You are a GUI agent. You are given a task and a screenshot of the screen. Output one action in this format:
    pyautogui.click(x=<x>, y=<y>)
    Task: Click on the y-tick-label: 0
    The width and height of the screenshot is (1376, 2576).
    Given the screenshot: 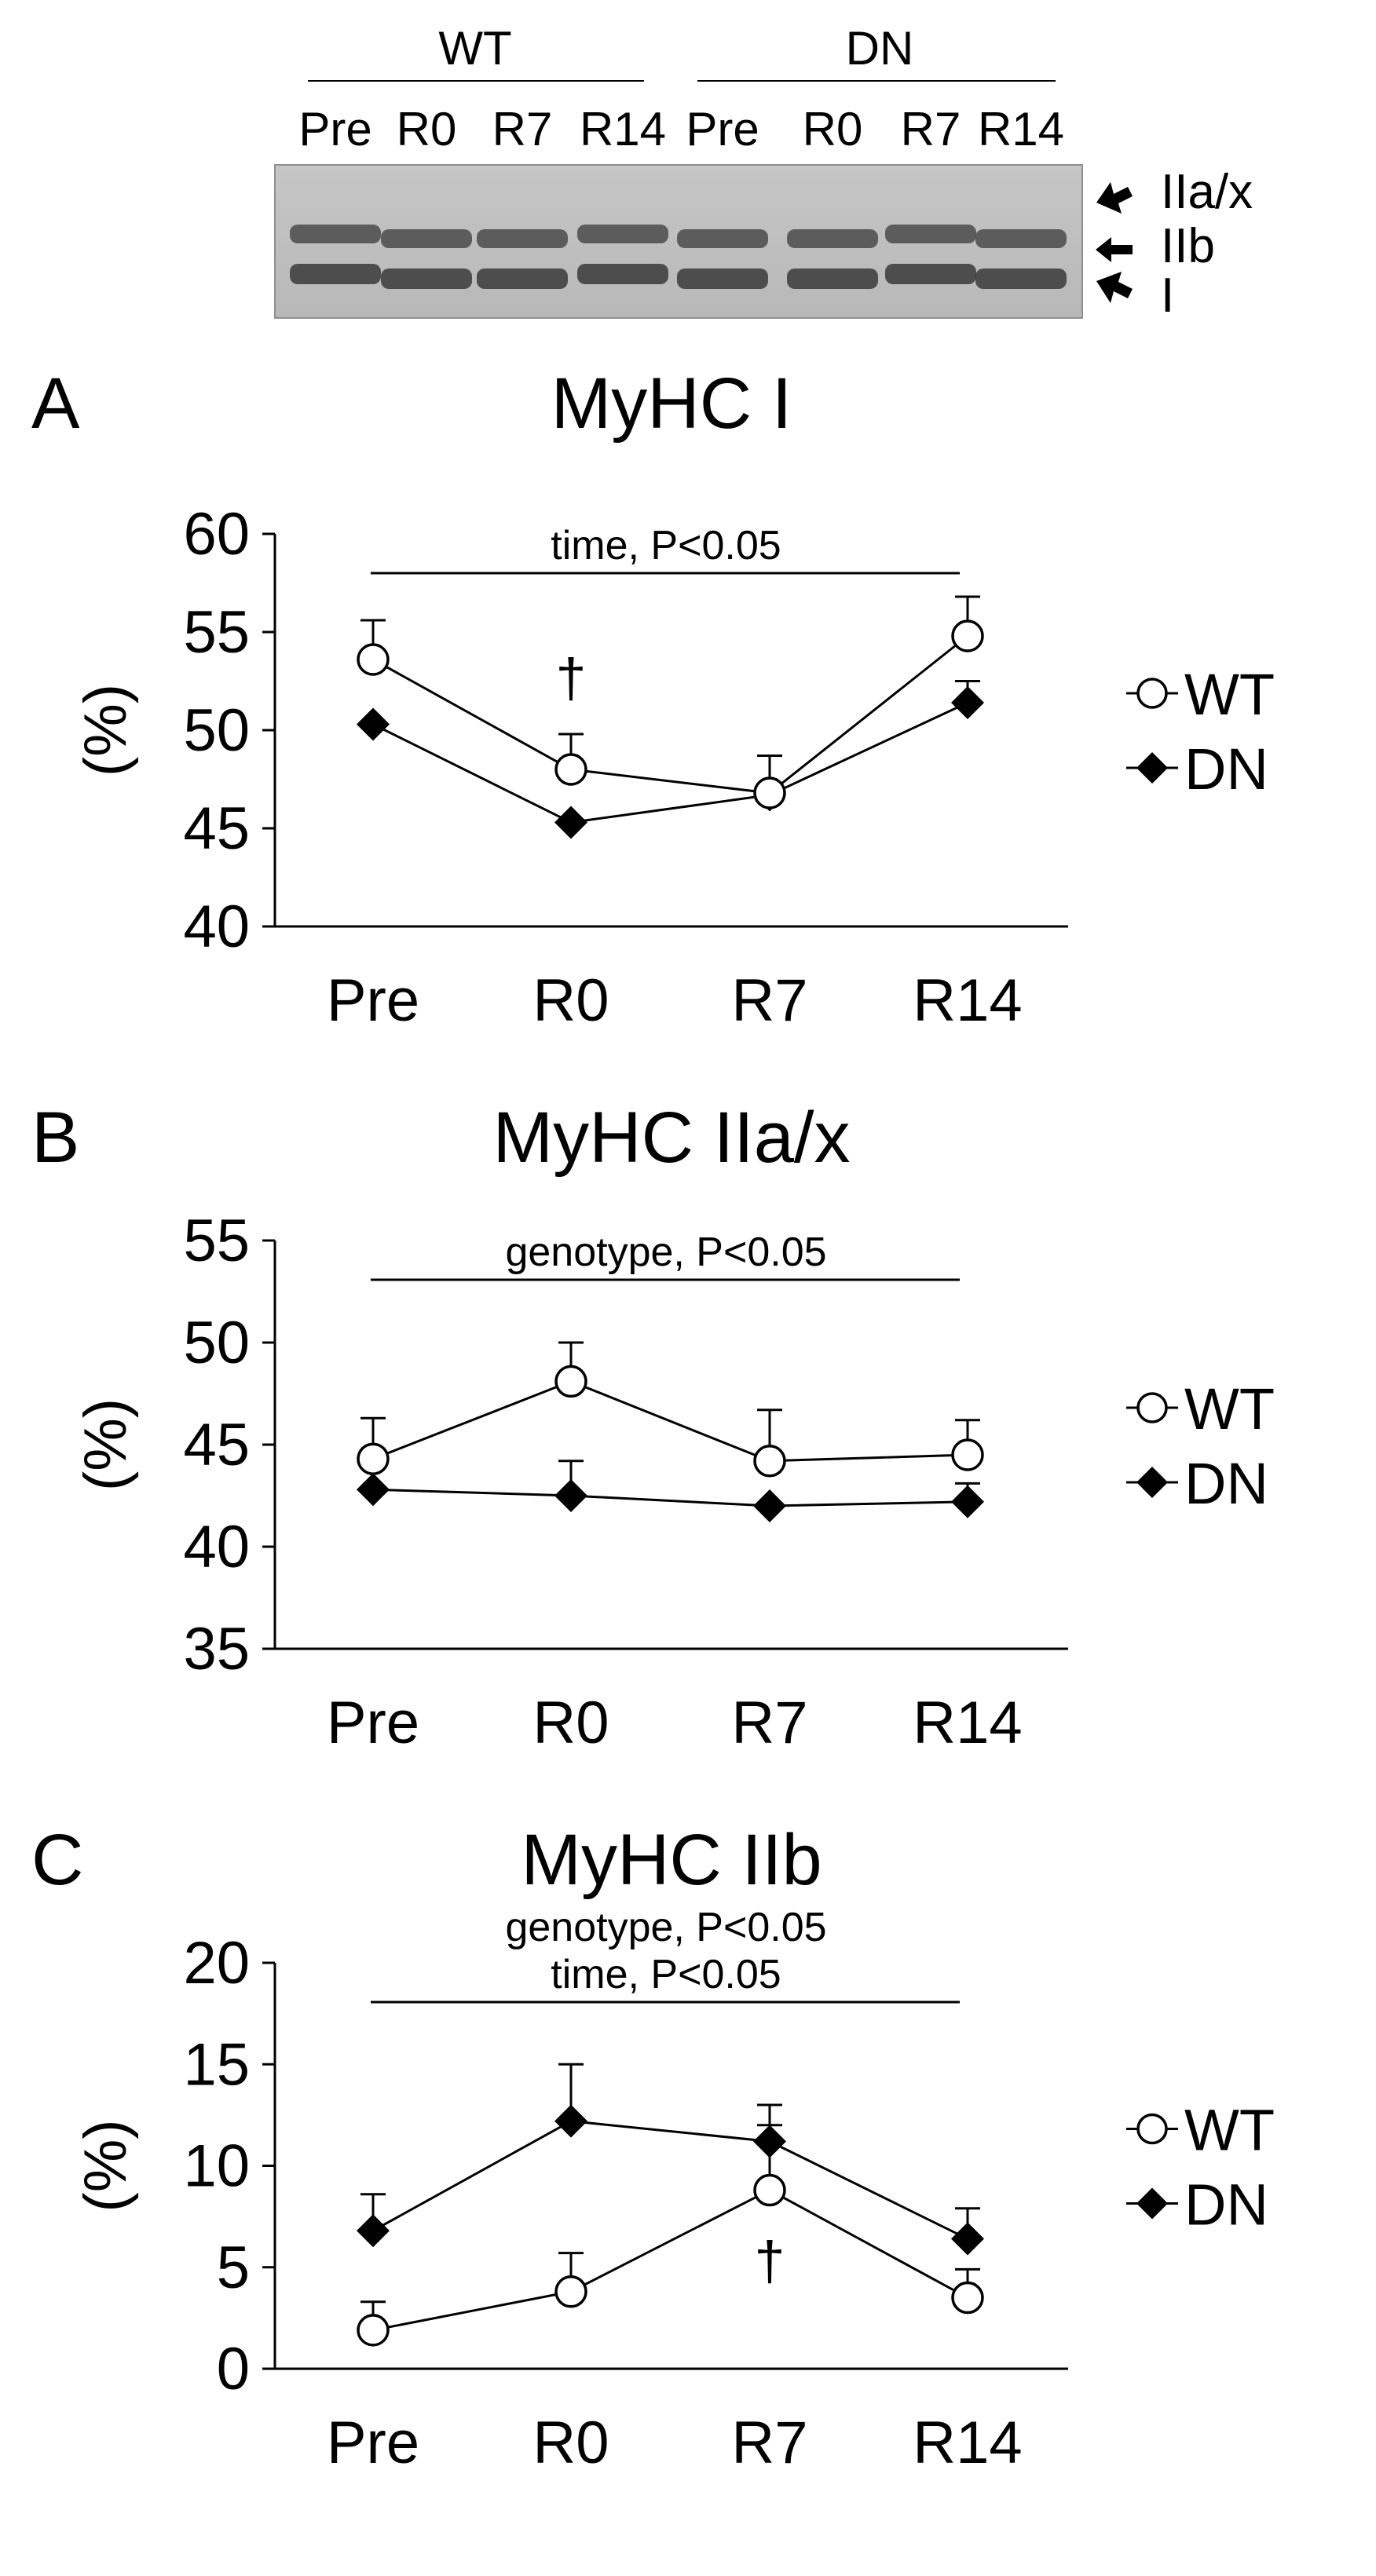 What is the action you would take?
    pyautogui.click(x=233, y=2369)
    